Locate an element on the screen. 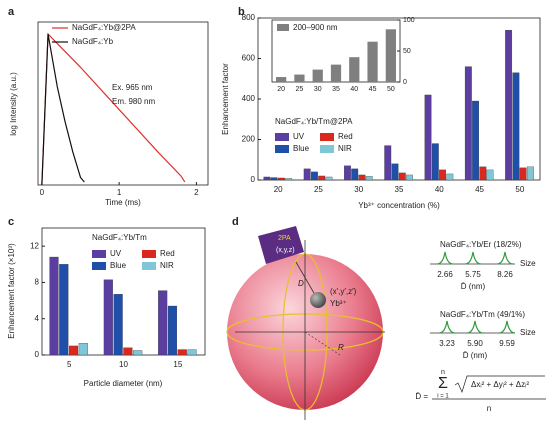 Image resolution: width=556 pixels, height=425 pixels. inset-legend-swatch is located at coordinates (283, 27).